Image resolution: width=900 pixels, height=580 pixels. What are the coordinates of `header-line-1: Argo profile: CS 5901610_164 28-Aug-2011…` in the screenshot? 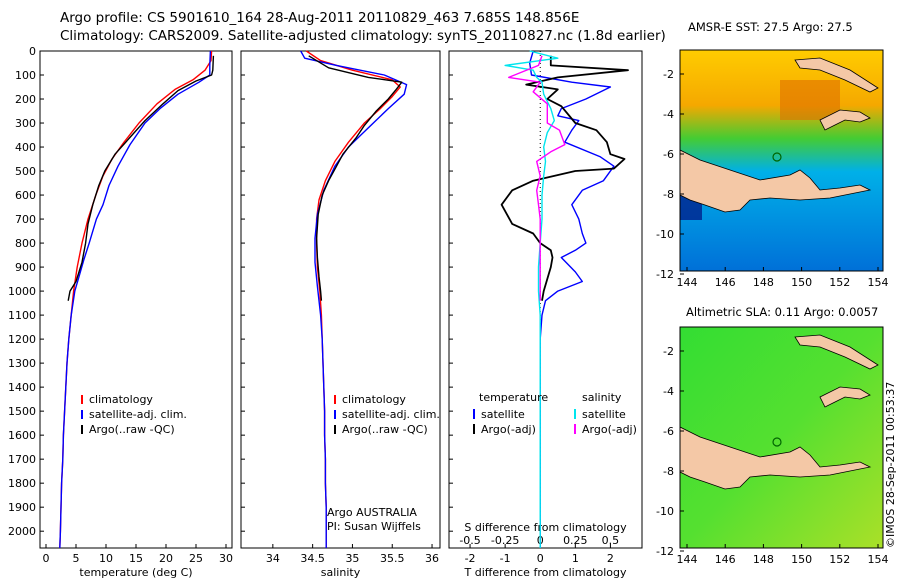 It's located at (320, 18).